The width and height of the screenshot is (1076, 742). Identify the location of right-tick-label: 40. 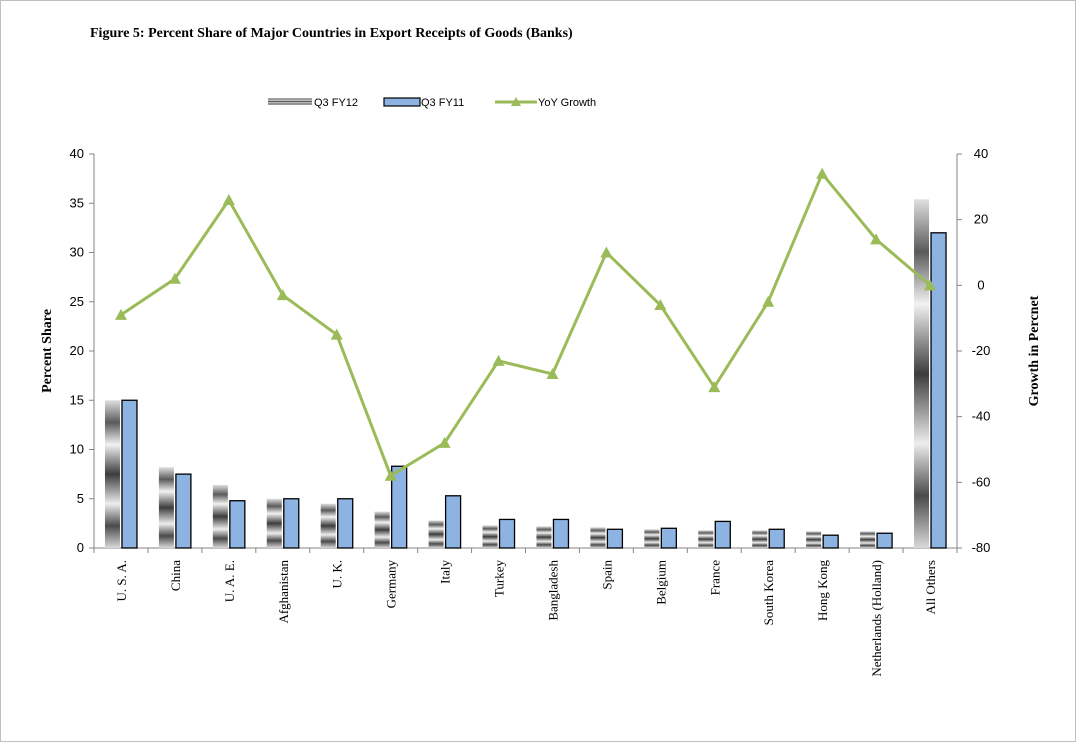
(981, 153).